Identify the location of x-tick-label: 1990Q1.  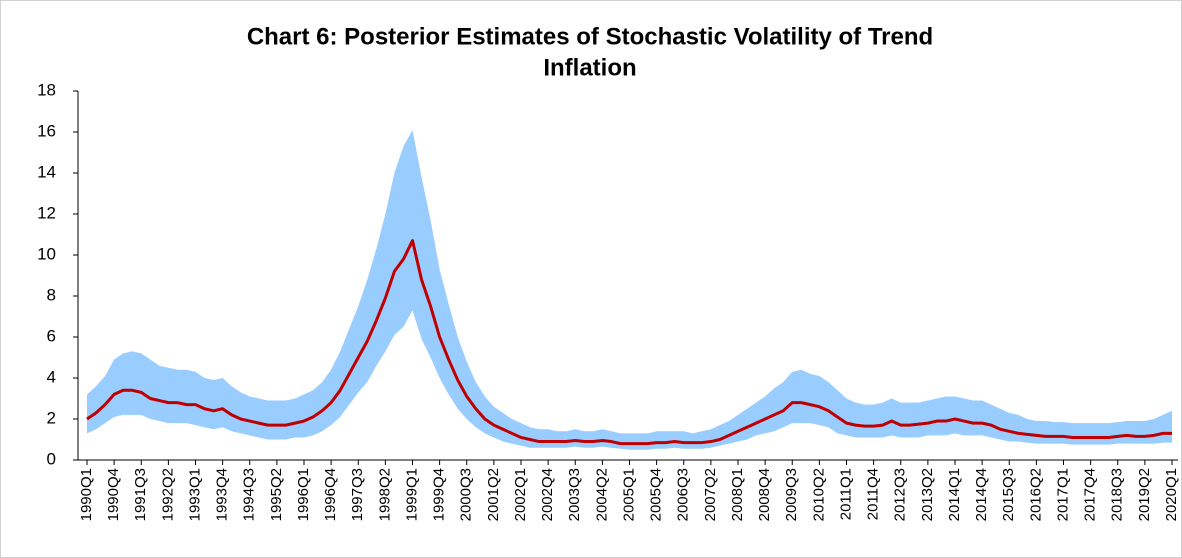
(86, 494).